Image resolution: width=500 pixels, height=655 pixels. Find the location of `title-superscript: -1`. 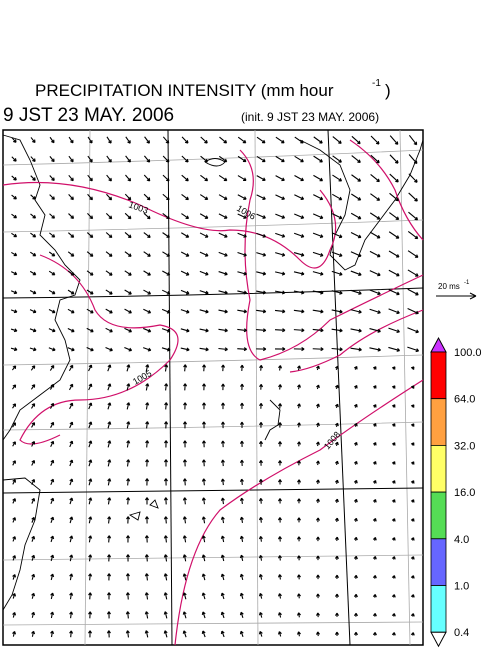

title-superscript: -1 is located at coordinates (376, 83).